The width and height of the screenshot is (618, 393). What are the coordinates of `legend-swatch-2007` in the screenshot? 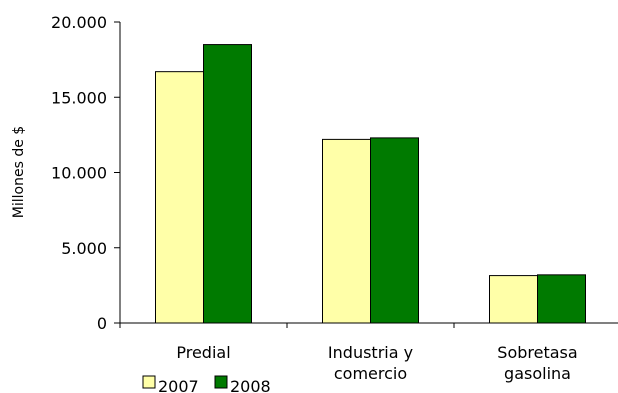 It's located at (149, 382).